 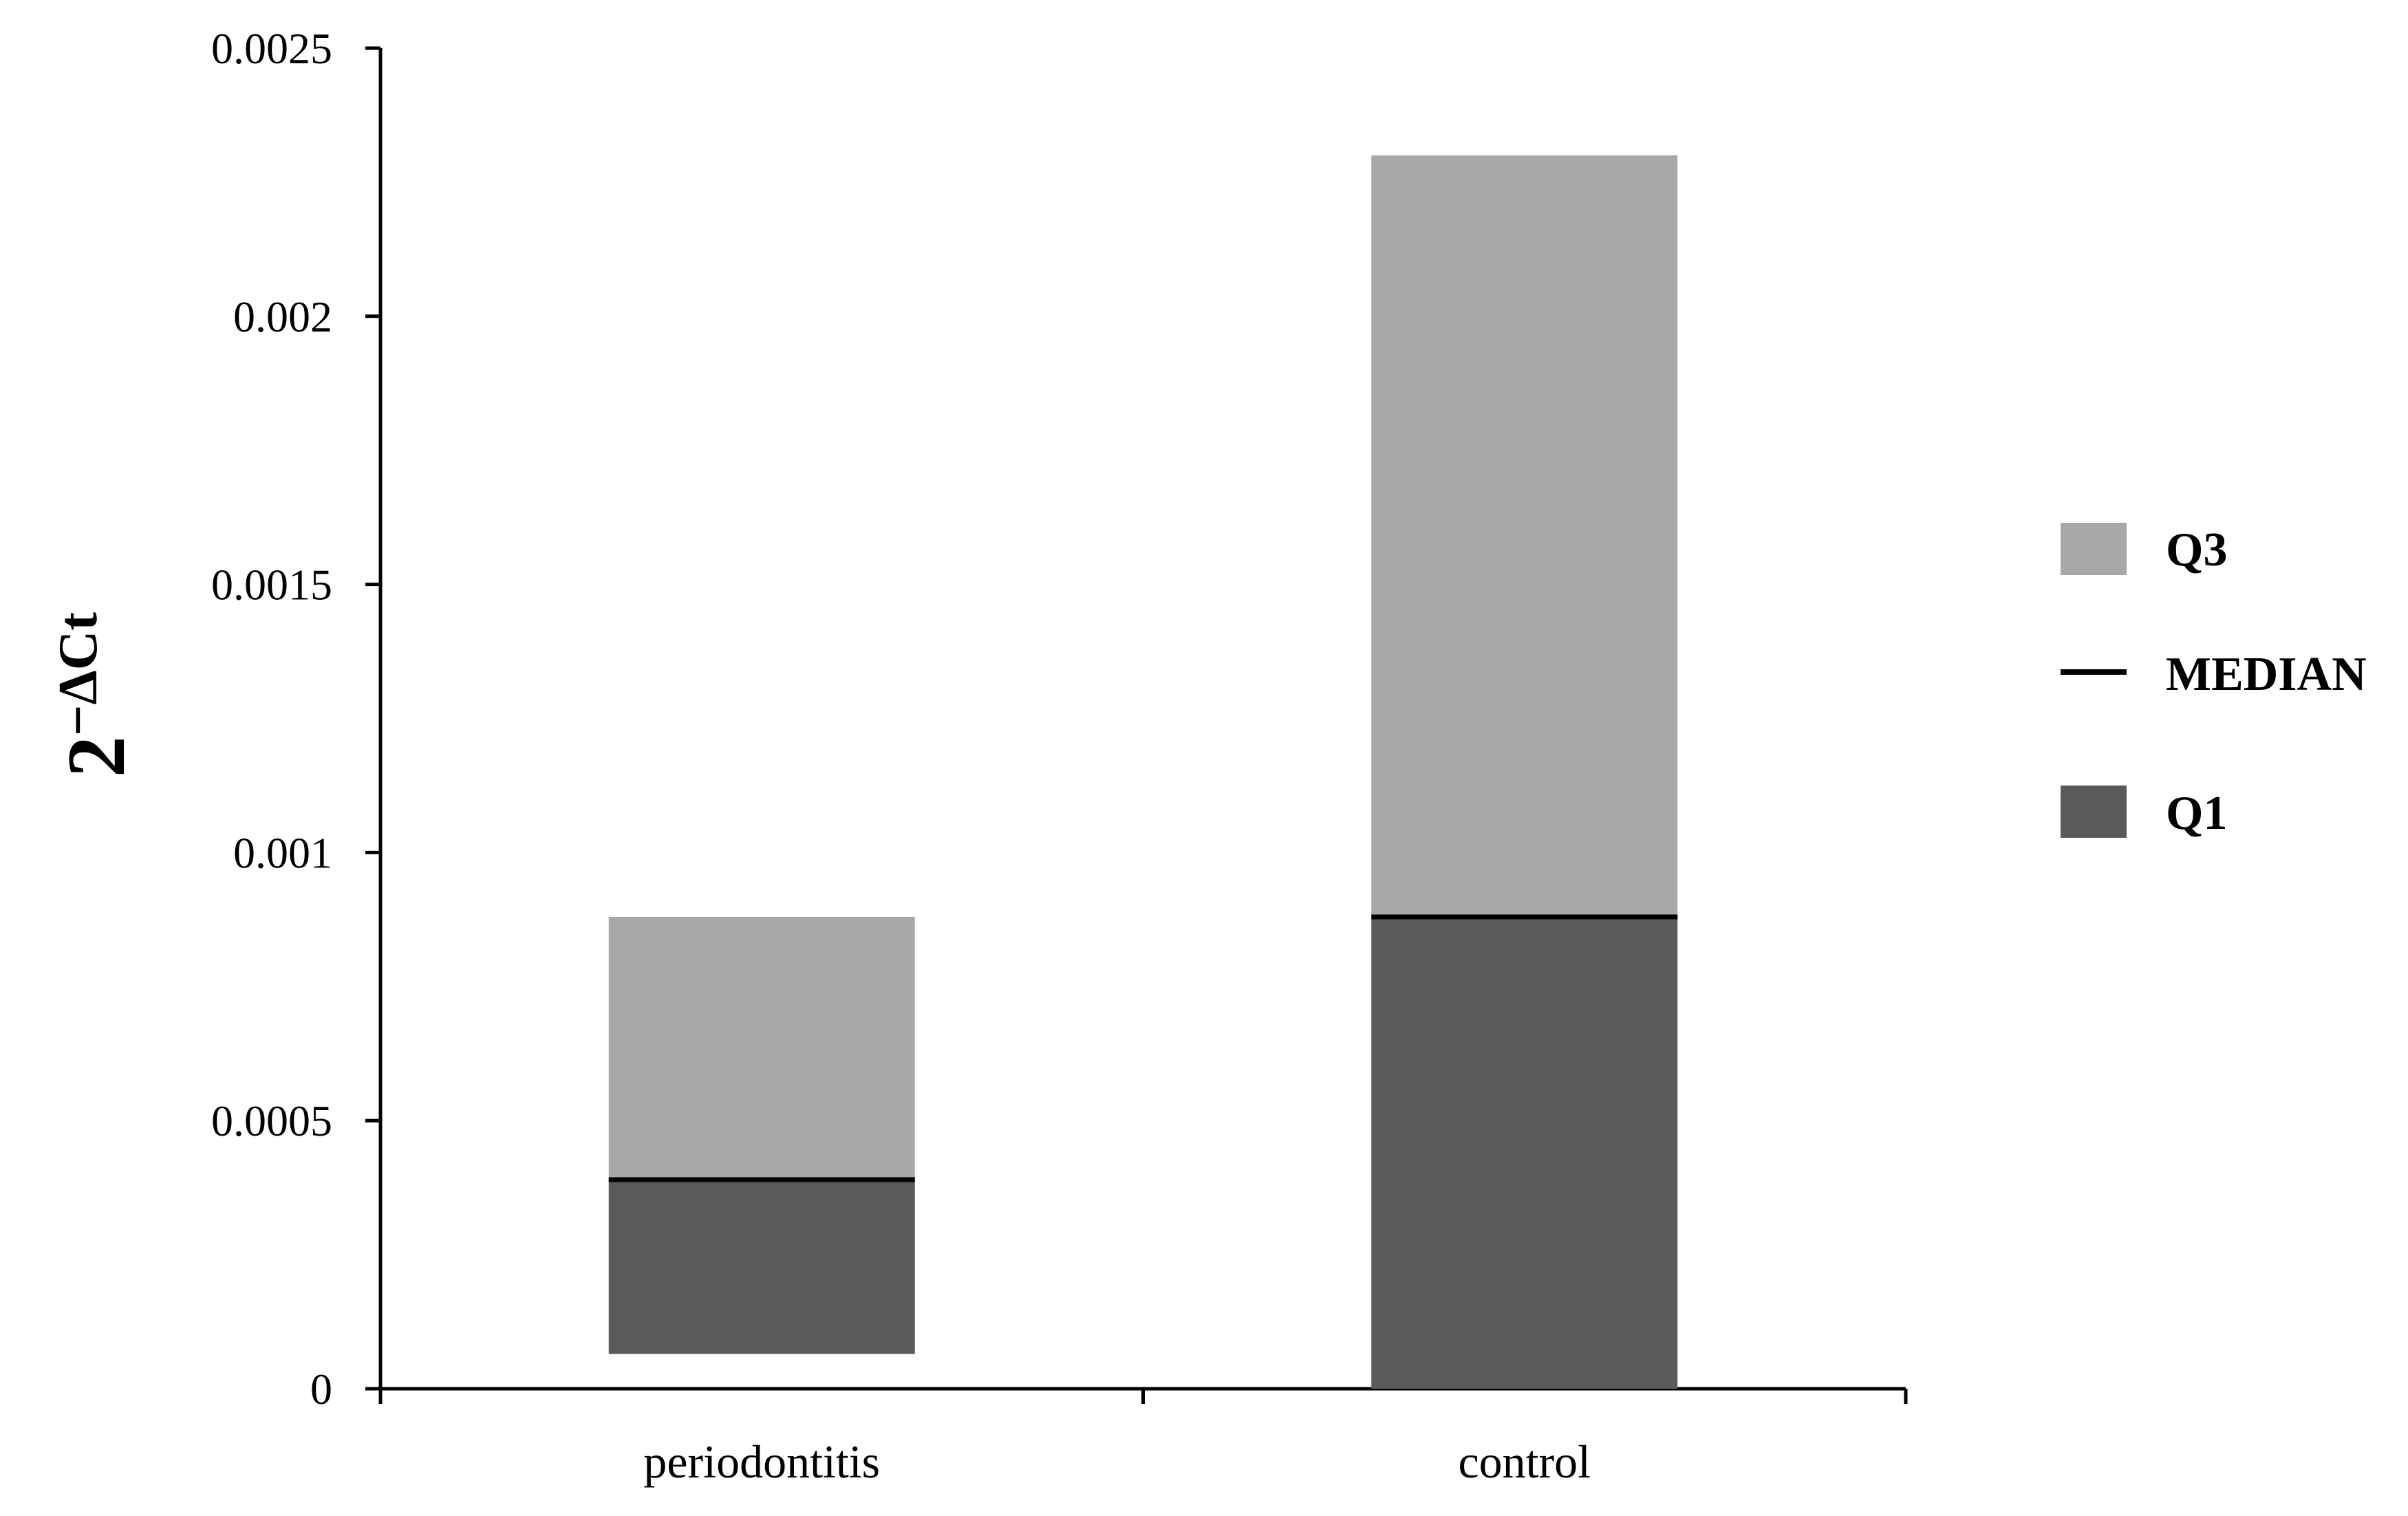 I want to click on y-tick-label: 0.0015, so click(x=271, y=585).